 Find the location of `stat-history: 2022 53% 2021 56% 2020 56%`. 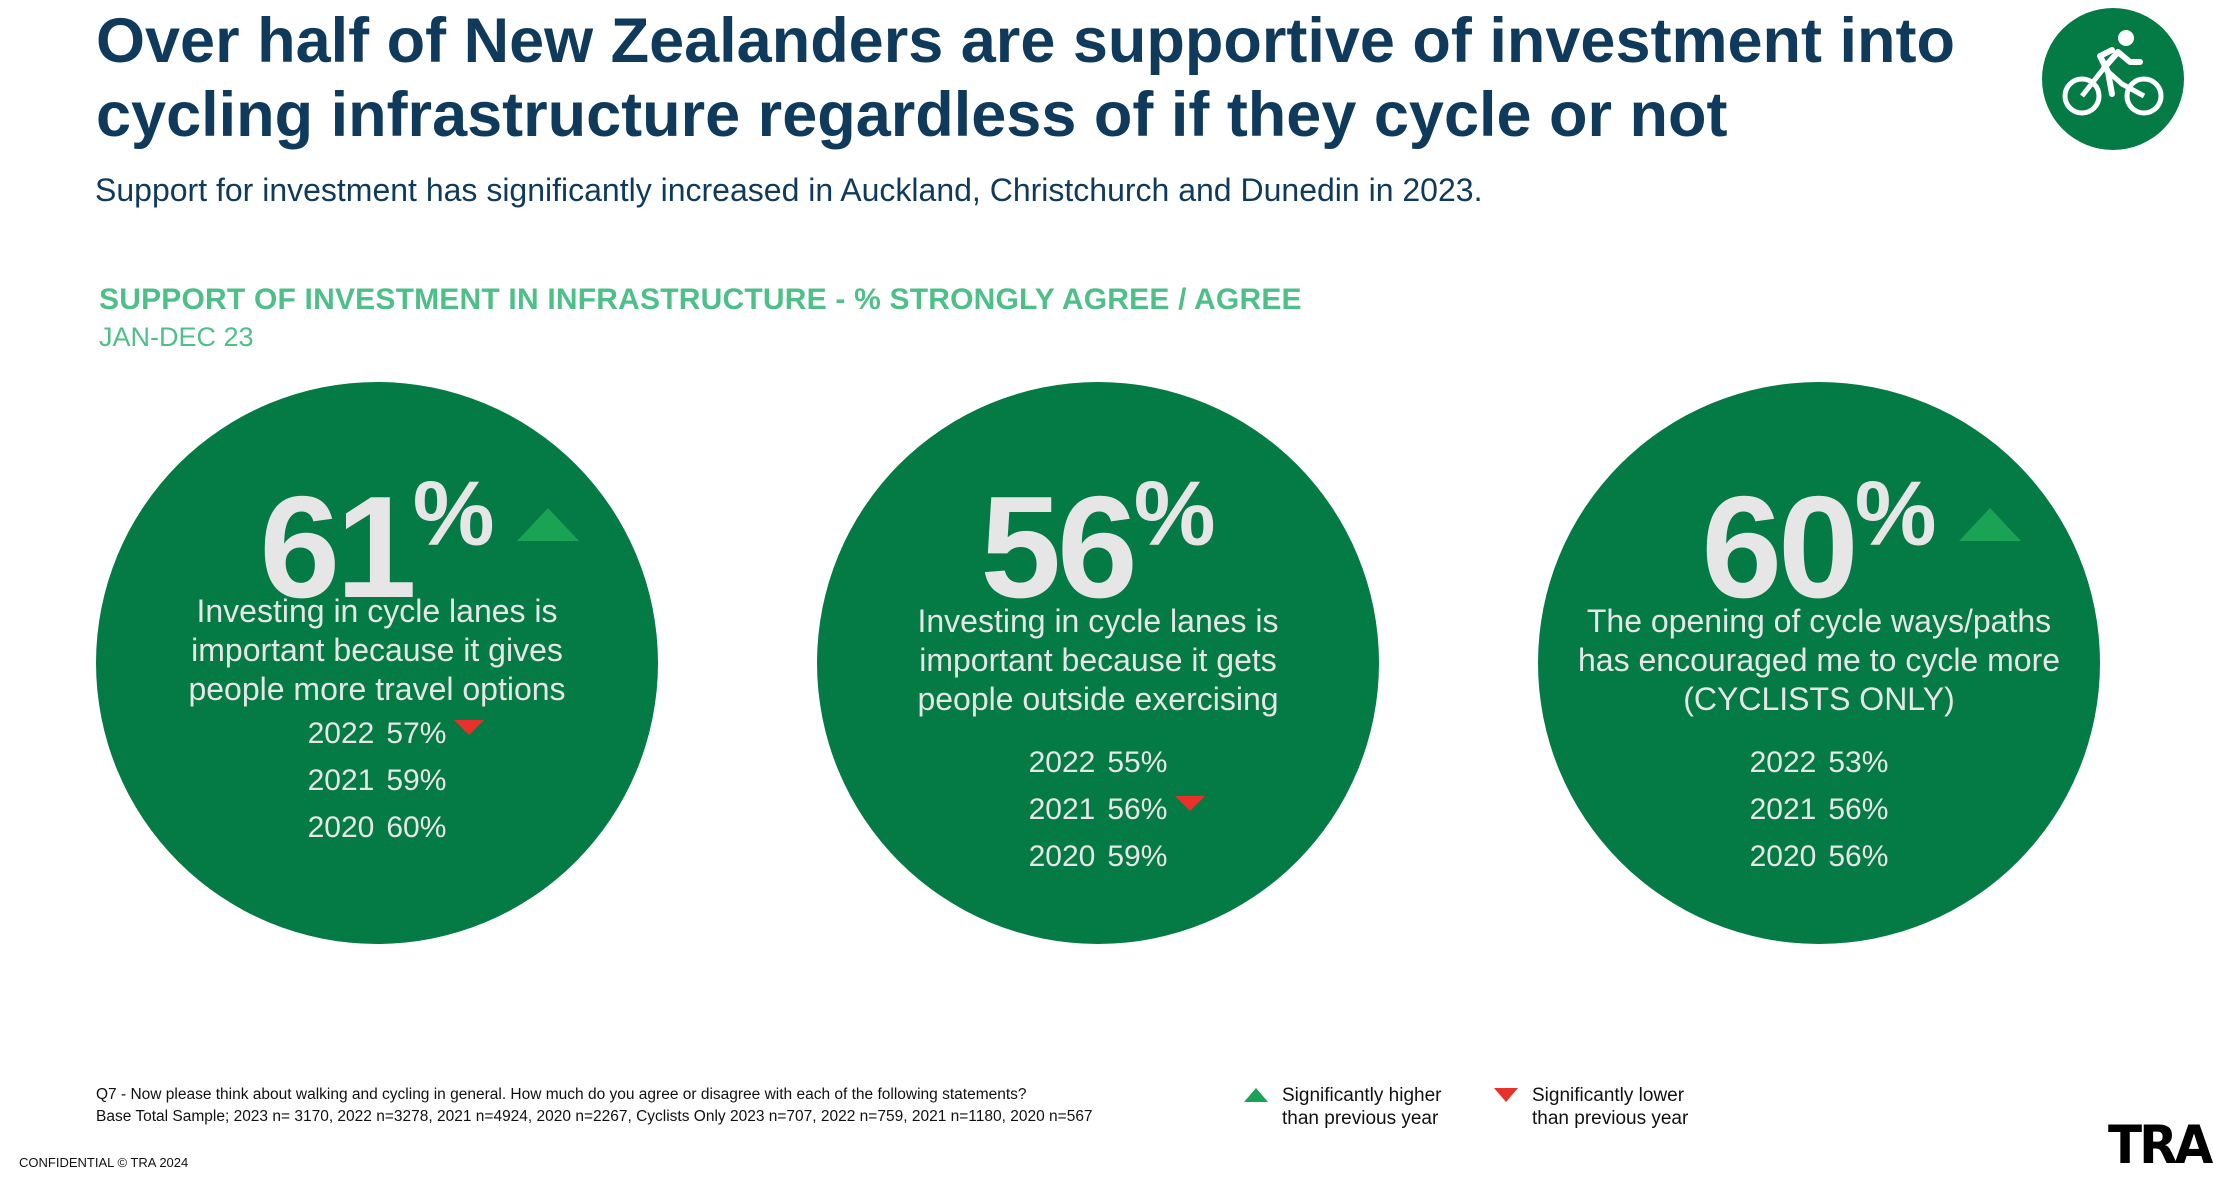

stat-history: 2022 53% 2021 56% 2020 56% is located at coordinates (1819, 809).